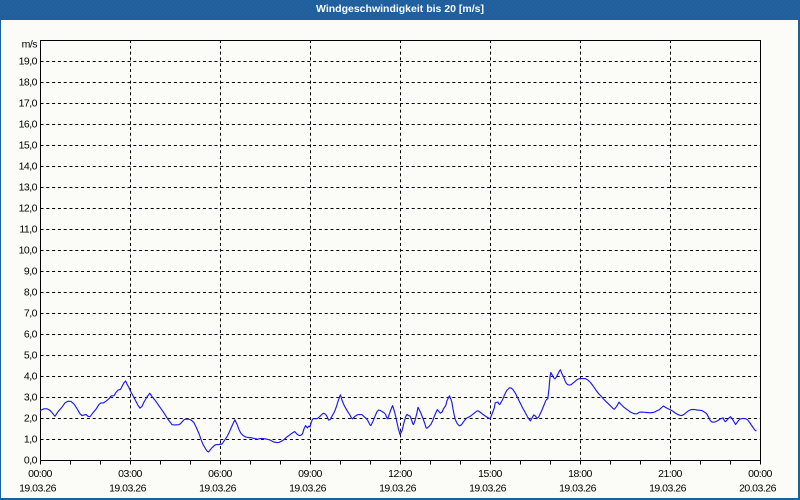 The image size is (800, 500). What do you see at coordinates (28, 230) in the screenshot?
I see `svg-text: 11,0` at bounding box center [28, 230].